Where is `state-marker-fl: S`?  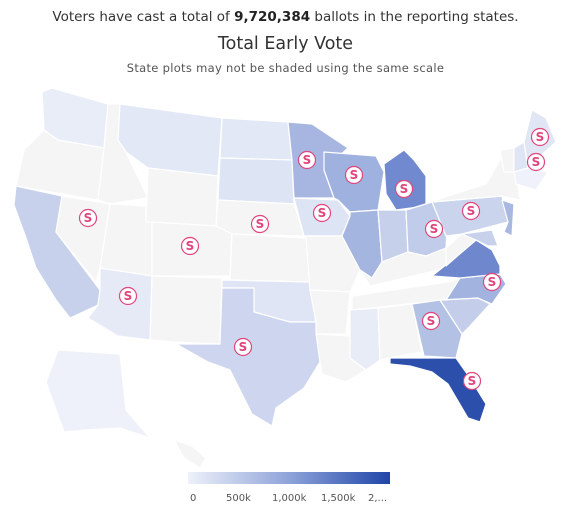
state-marker-fl: S is located at coordinates (472, 381).